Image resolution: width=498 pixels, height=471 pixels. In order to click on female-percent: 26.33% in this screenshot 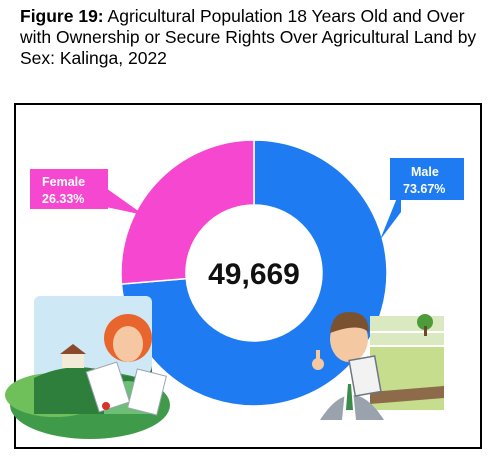, I will do `click(63, 199)`.